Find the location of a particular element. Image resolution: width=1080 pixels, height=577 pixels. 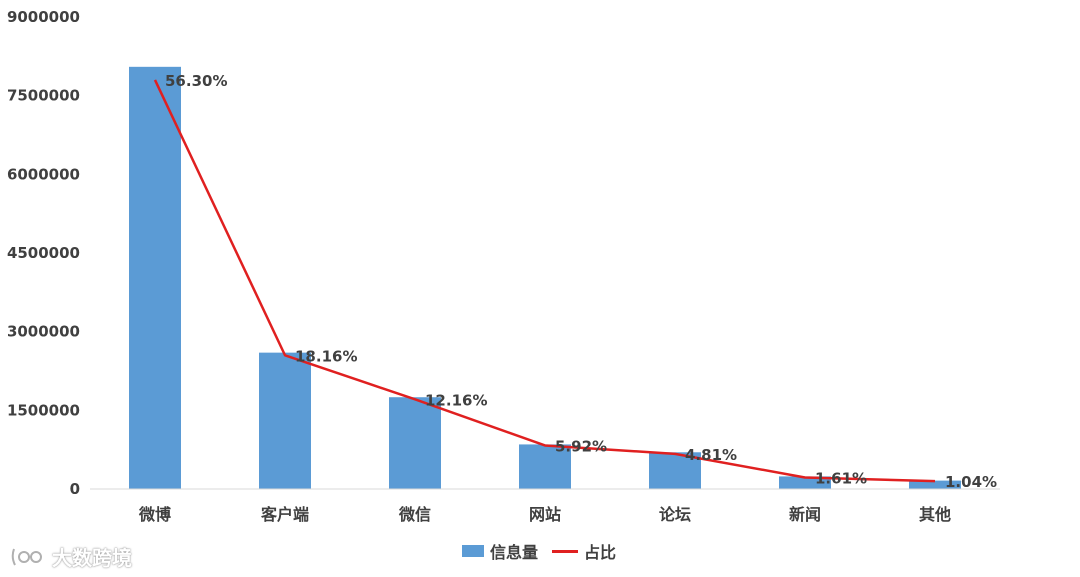

y-tick-label: 3000000 is located at coordinates (43, 332).